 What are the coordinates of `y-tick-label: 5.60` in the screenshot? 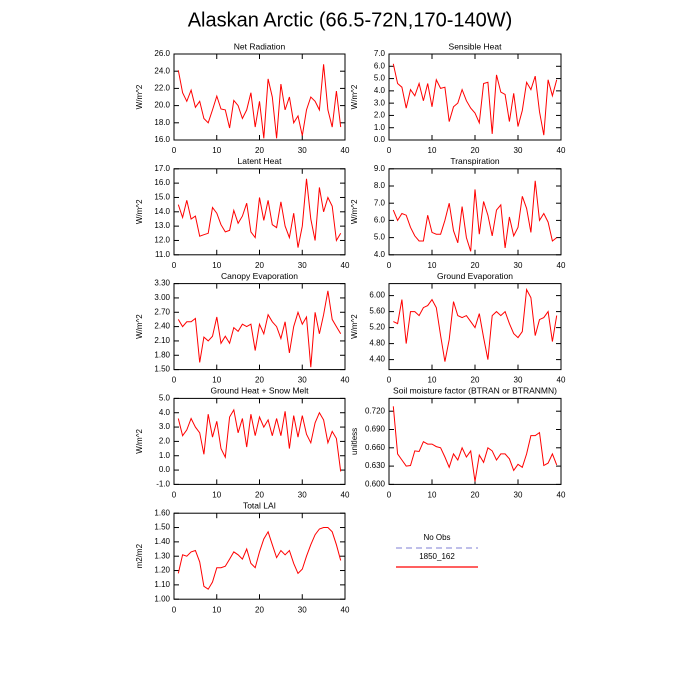 It's located at (377, 311).